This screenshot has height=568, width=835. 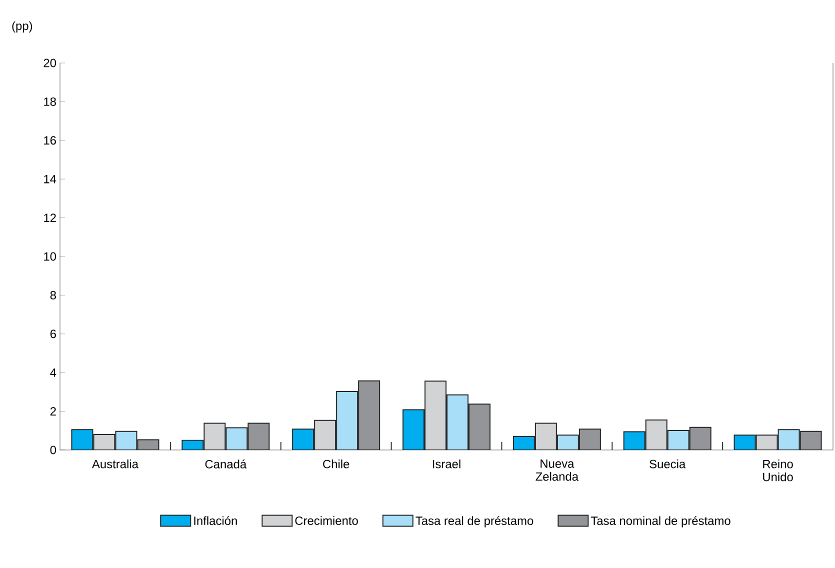 I want to click on y-tick-label: 6, so click(x=53, y=334).